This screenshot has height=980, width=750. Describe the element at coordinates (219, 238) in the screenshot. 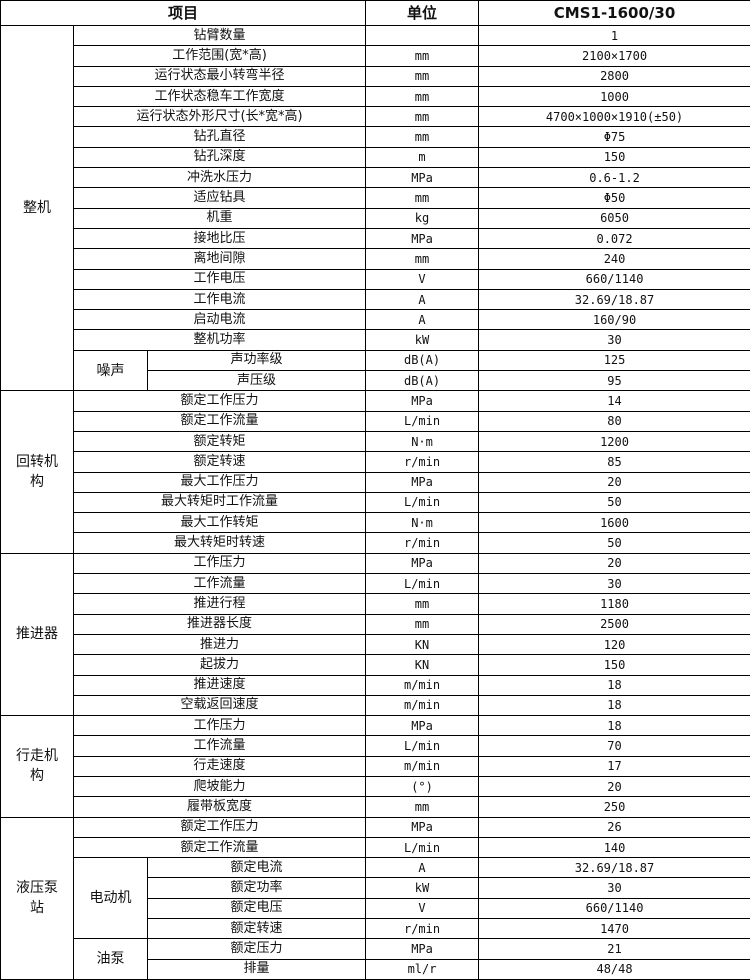

I see `item-name: 接地比压` at that location.